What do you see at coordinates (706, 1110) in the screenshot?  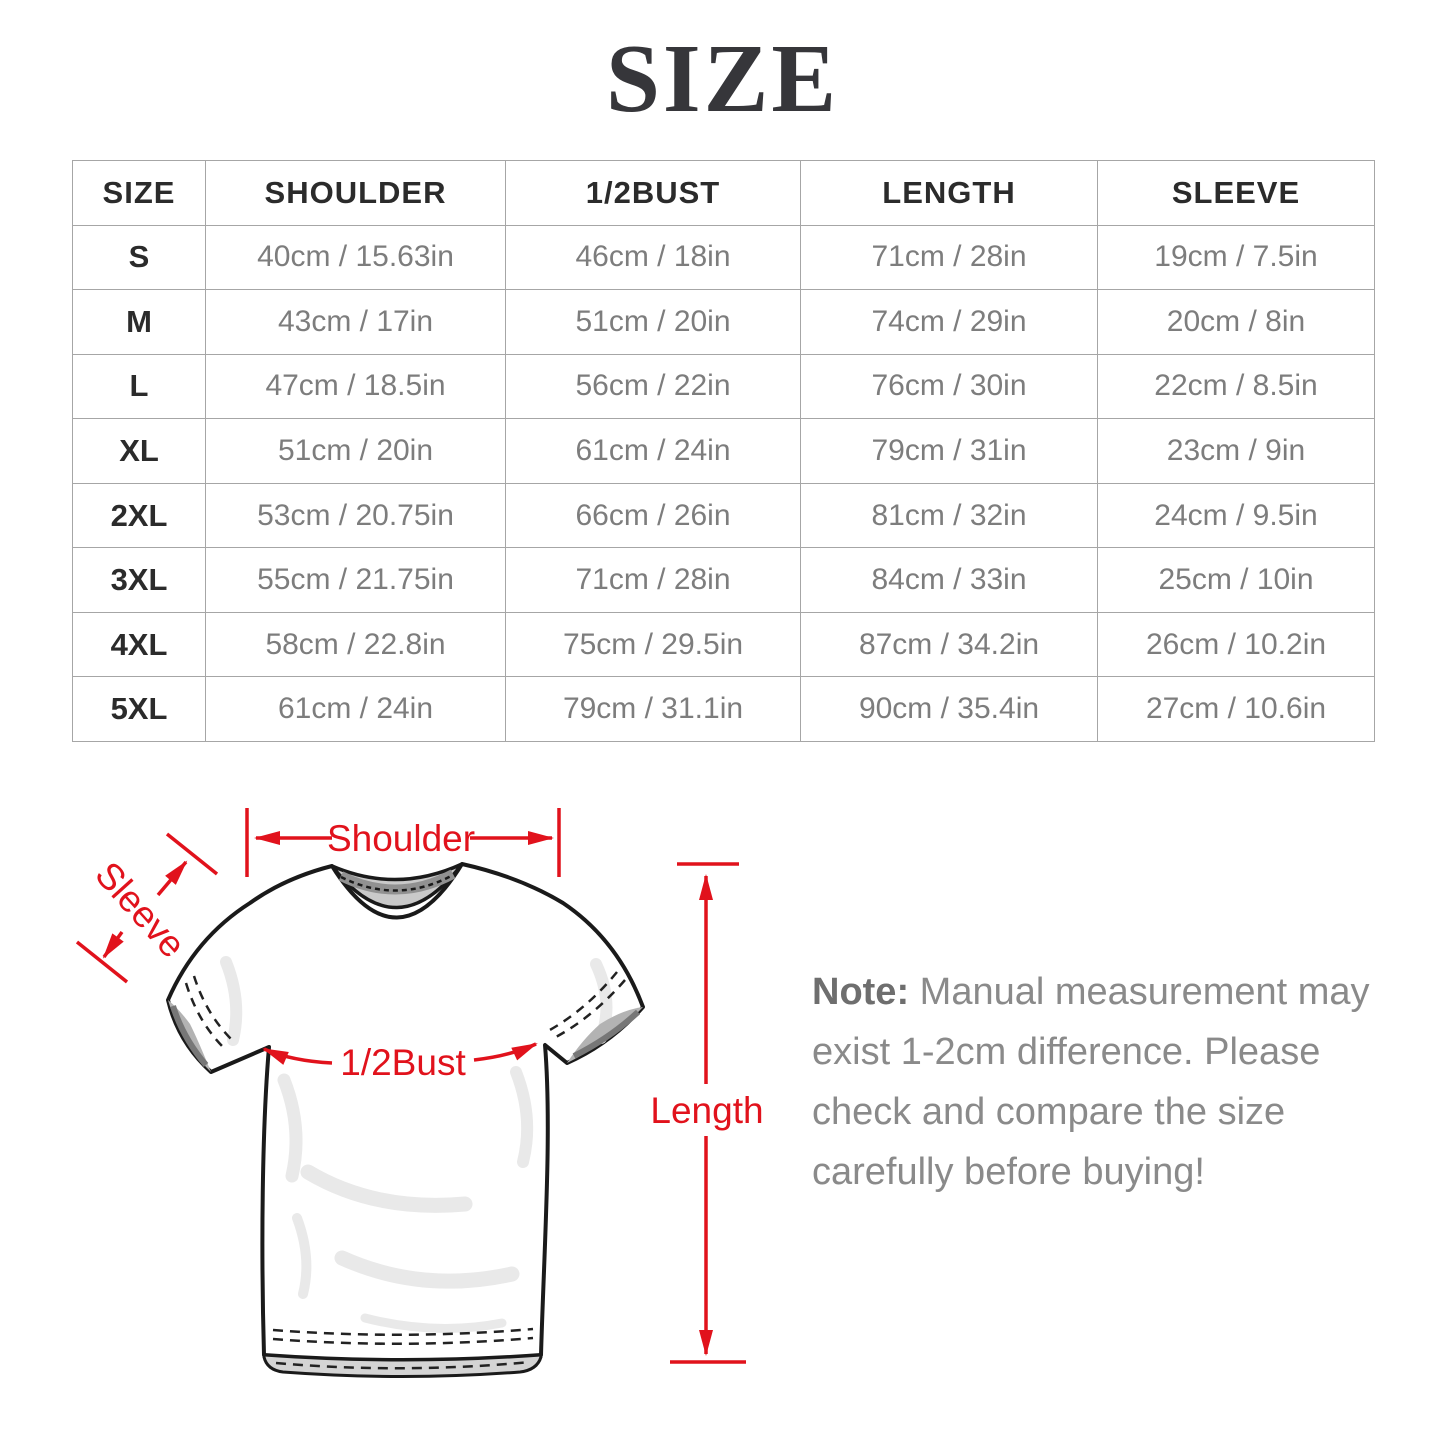 I see `length-label: Length` at bounding box center [706, 1110].